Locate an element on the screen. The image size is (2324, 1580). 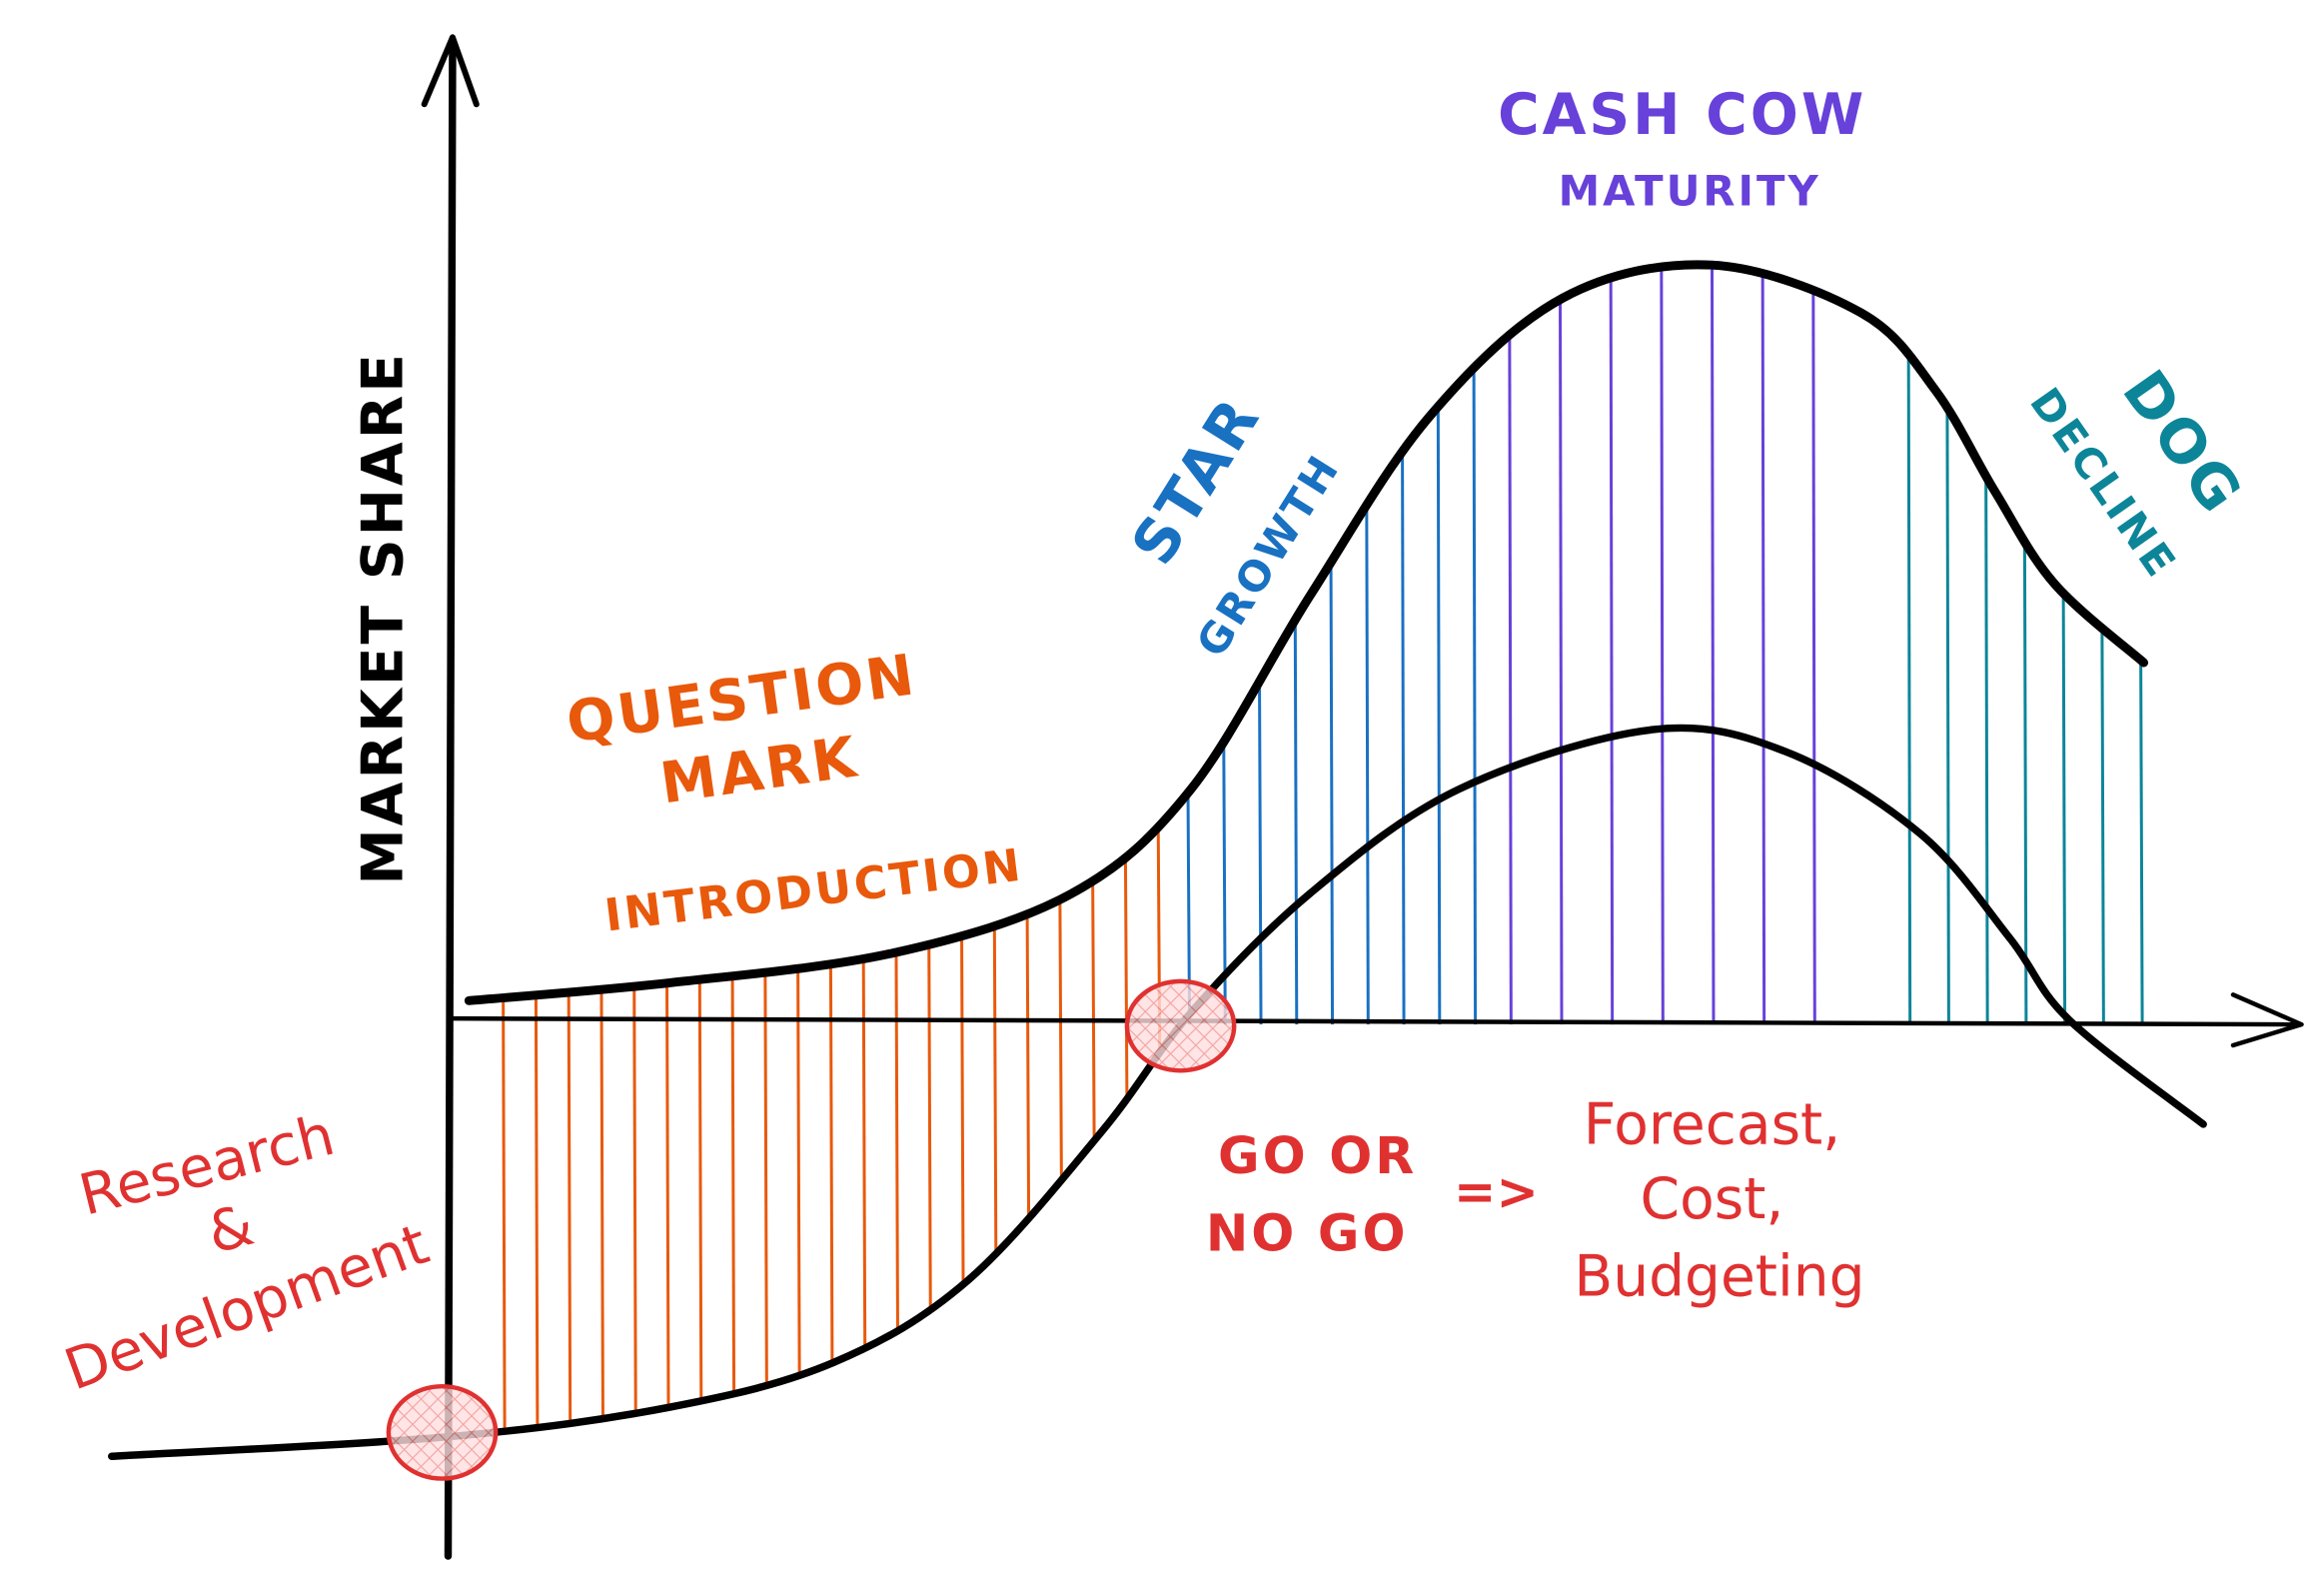
planning-line3: Budgeting is located at coordinates (1719, 1276).